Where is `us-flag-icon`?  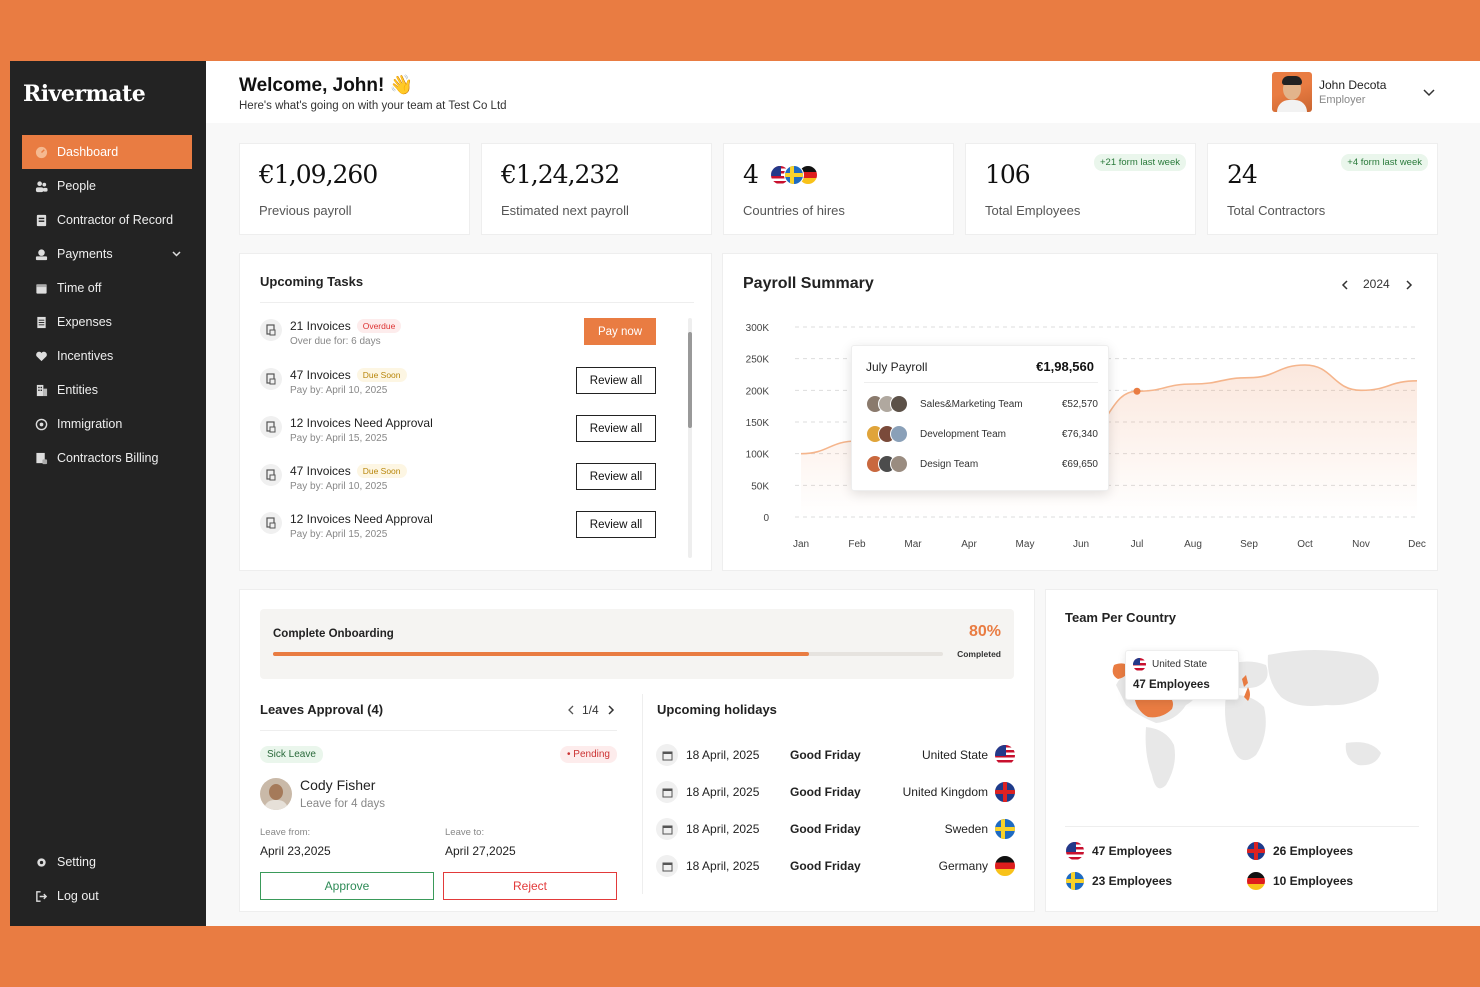
us-flag-icon is located at coordinates (1075, 851).